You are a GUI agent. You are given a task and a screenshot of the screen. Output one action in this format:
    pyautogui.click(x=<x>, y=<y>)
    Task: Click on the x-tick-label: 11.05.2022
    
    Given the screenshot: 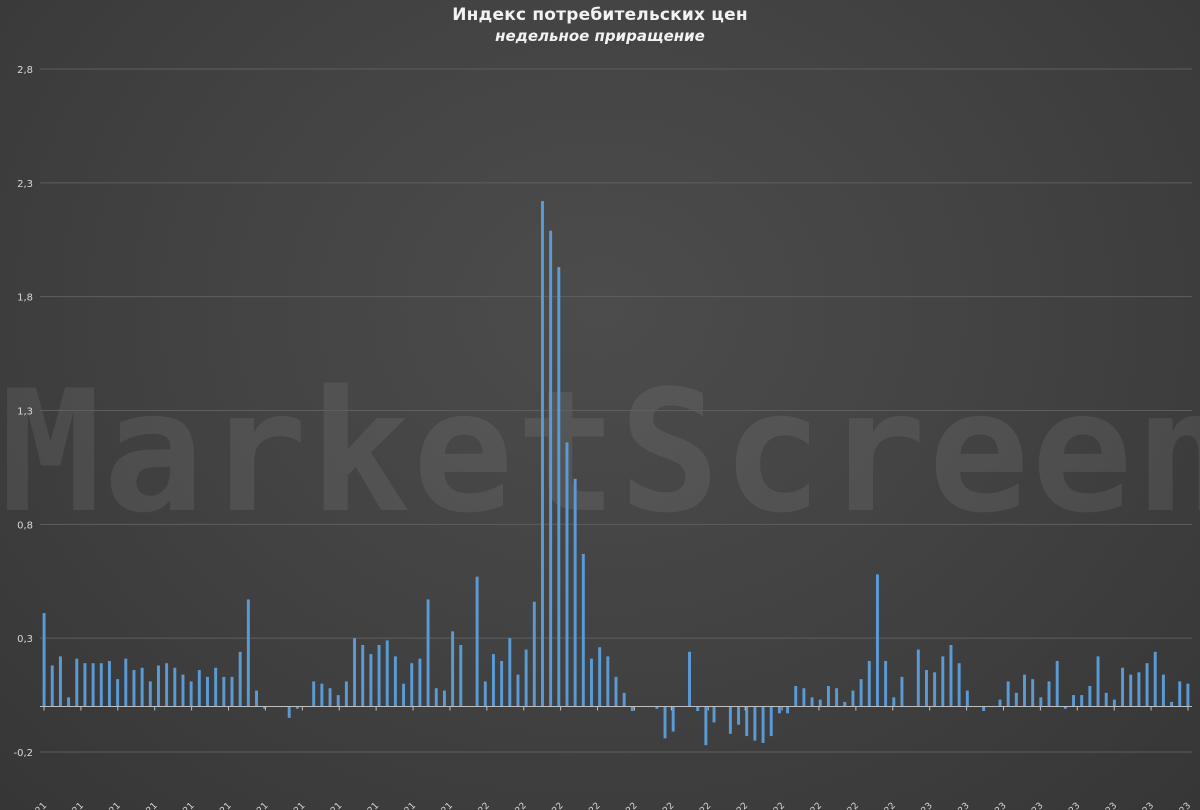 What is the action you would take?
    pyautogui.click(x=618, y=805)
    